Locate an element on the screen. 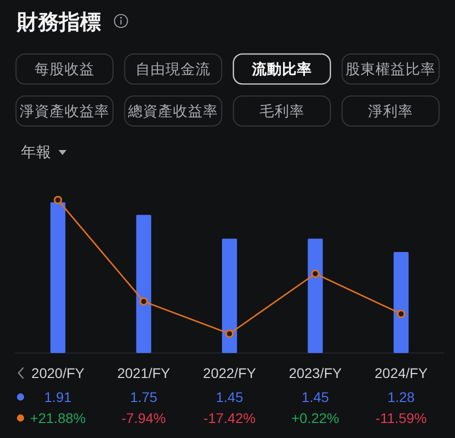 Image resolution: width=455 pixels, height=438 pixels. text: 淨資產收益率 is located at coordinates (65, 111).